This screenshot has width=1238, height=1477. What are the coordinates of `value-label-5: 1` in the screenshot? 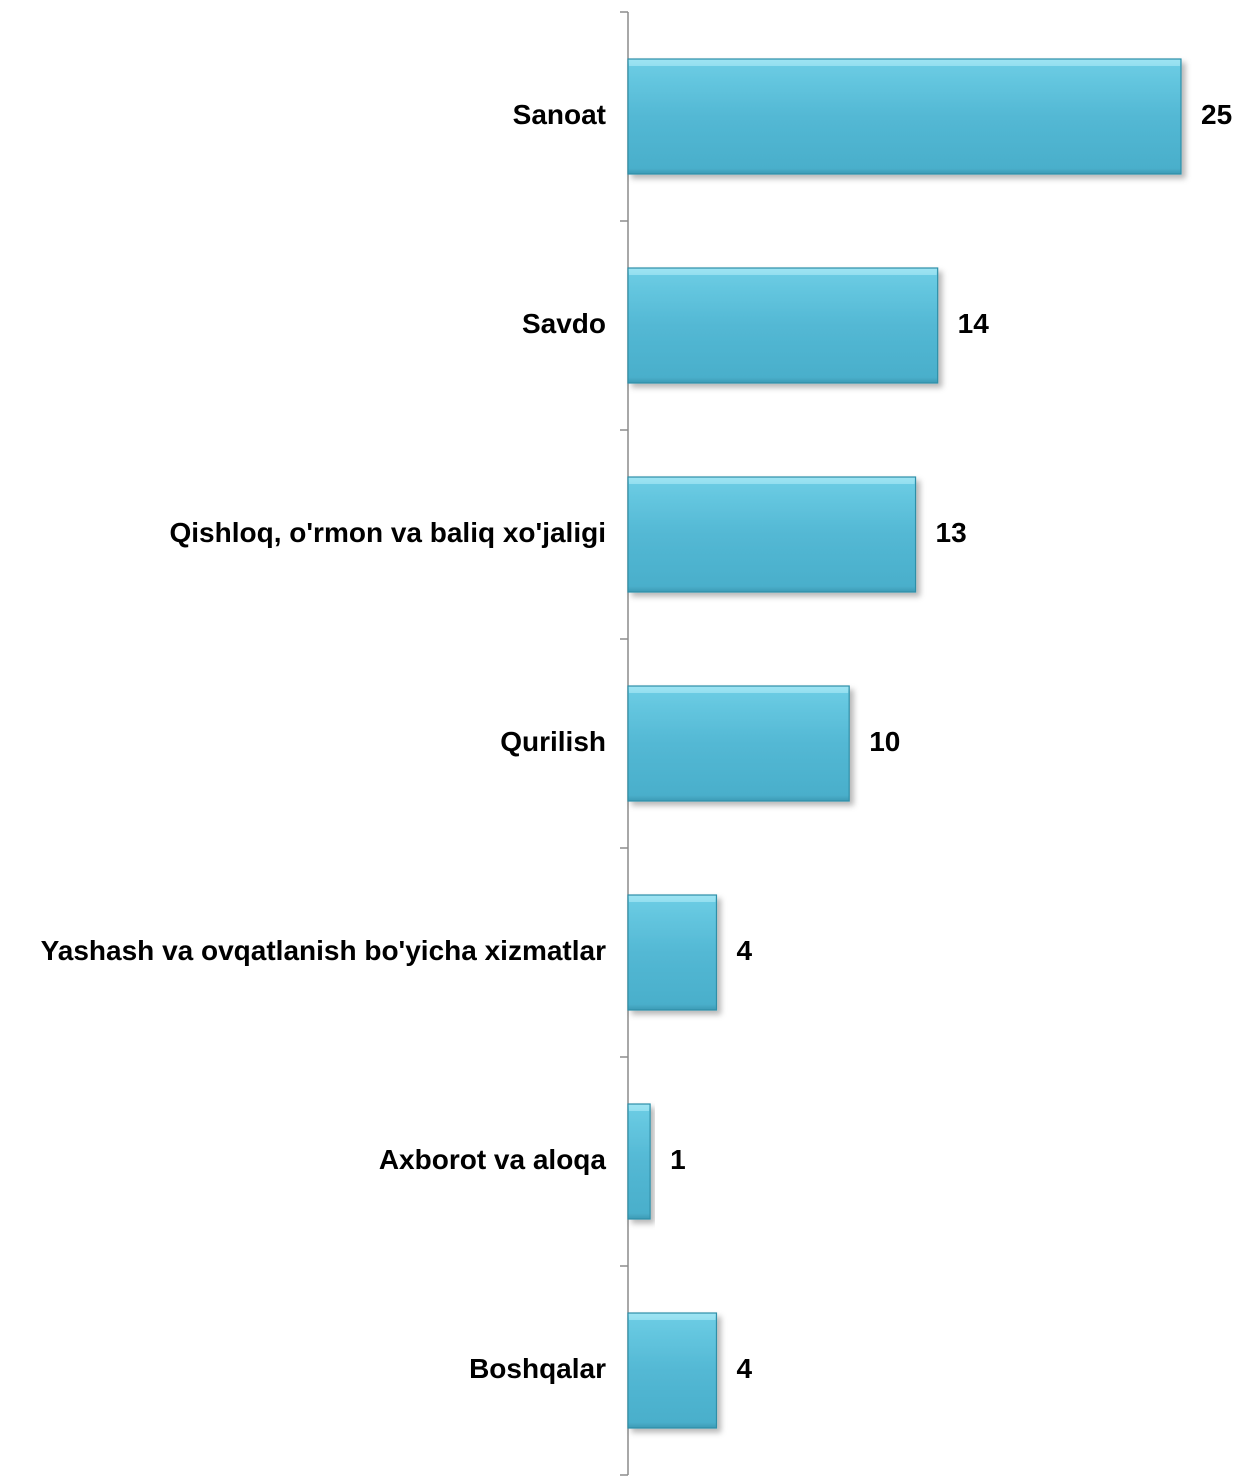 It's located at (678, 1159).